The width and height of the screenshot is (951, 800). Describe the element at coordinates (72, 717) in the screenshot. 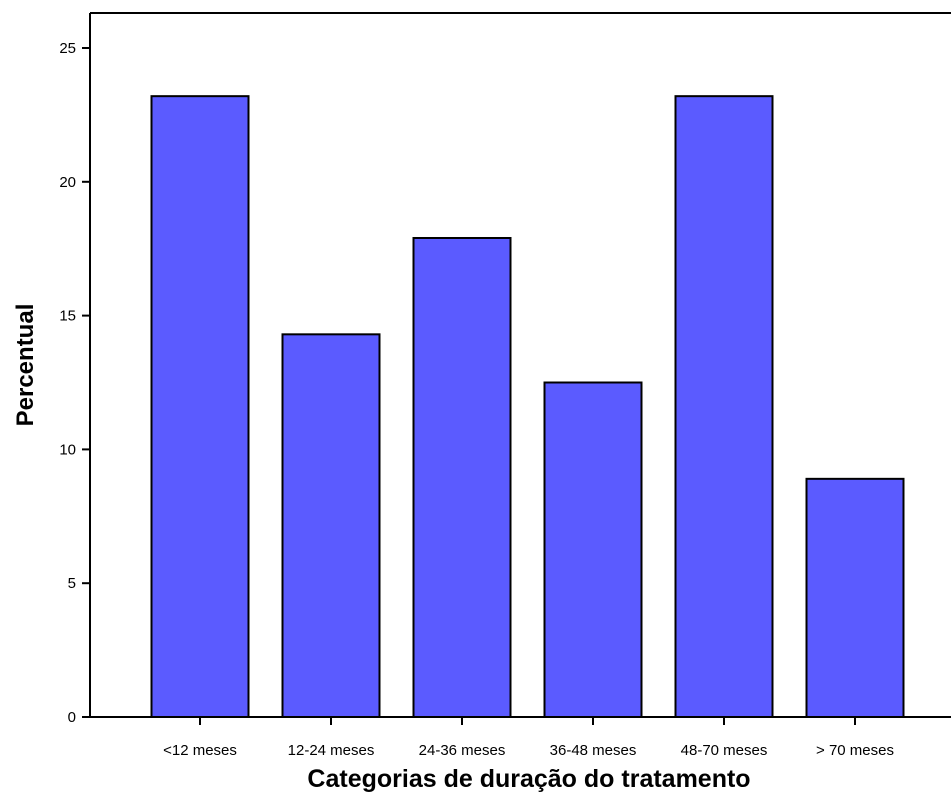

I see `y-tick-label: 0` at that location.